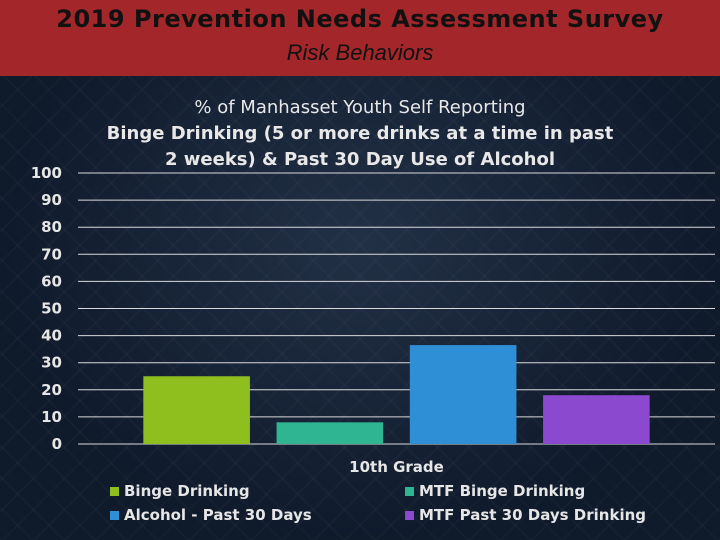 The width and height of the screenshot is (720, 540). I want to click on legend-item: MTF Binge Drinking, so click(495, 491).